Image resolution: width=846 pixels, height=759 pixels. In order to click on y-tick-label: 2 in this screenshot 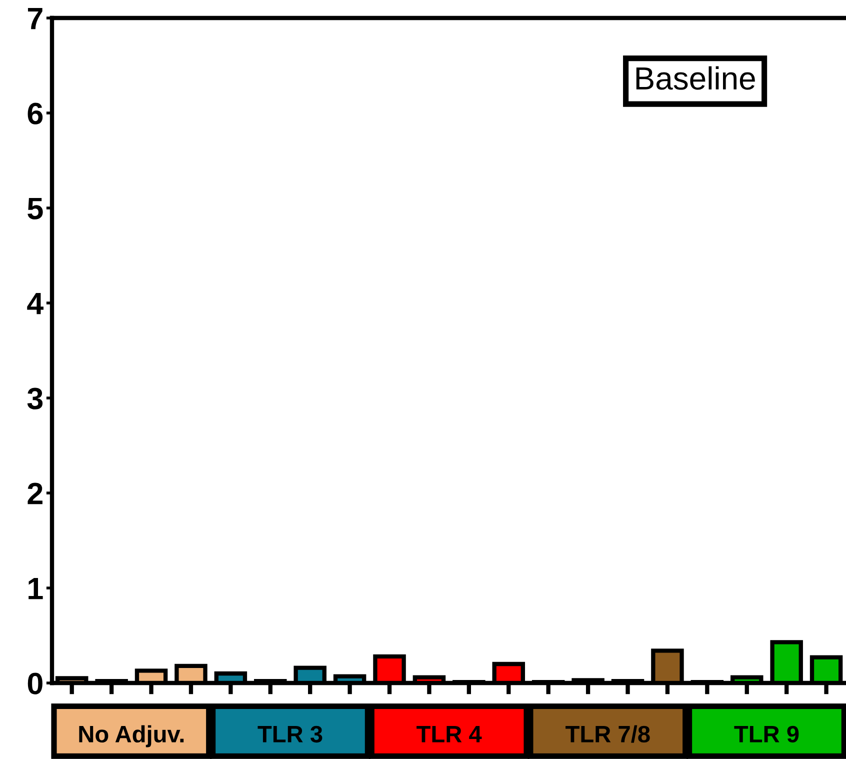, I will do `click(35, 493)`.